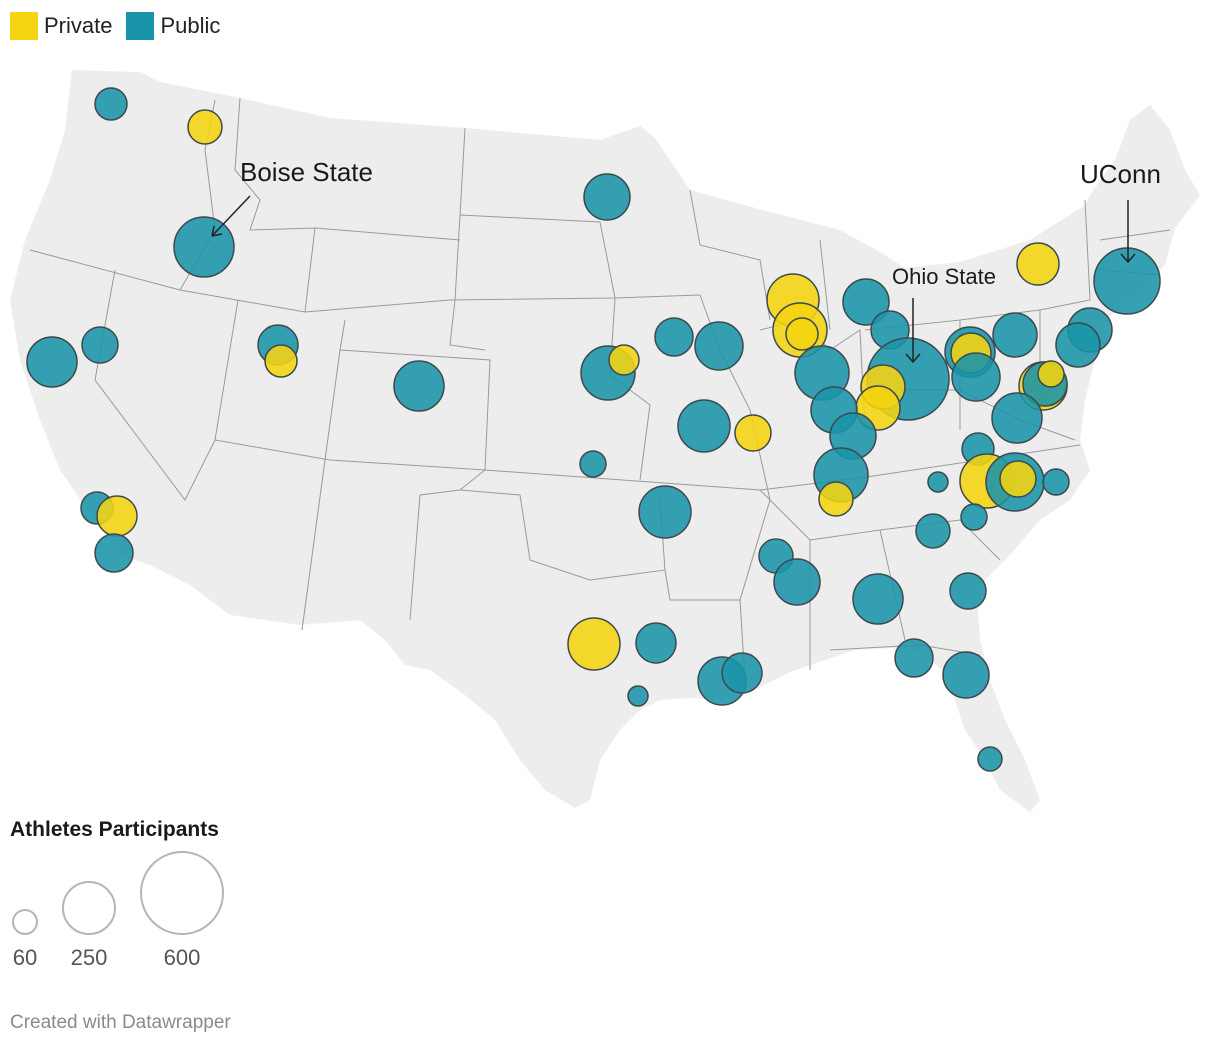 The height and width of the screenshot is (1048, 1220). What do you see at coordinates (120, 1022) in the screenshot?
I see `credit-line: Created with Datawrapper` at bounding box center [120, 1022].